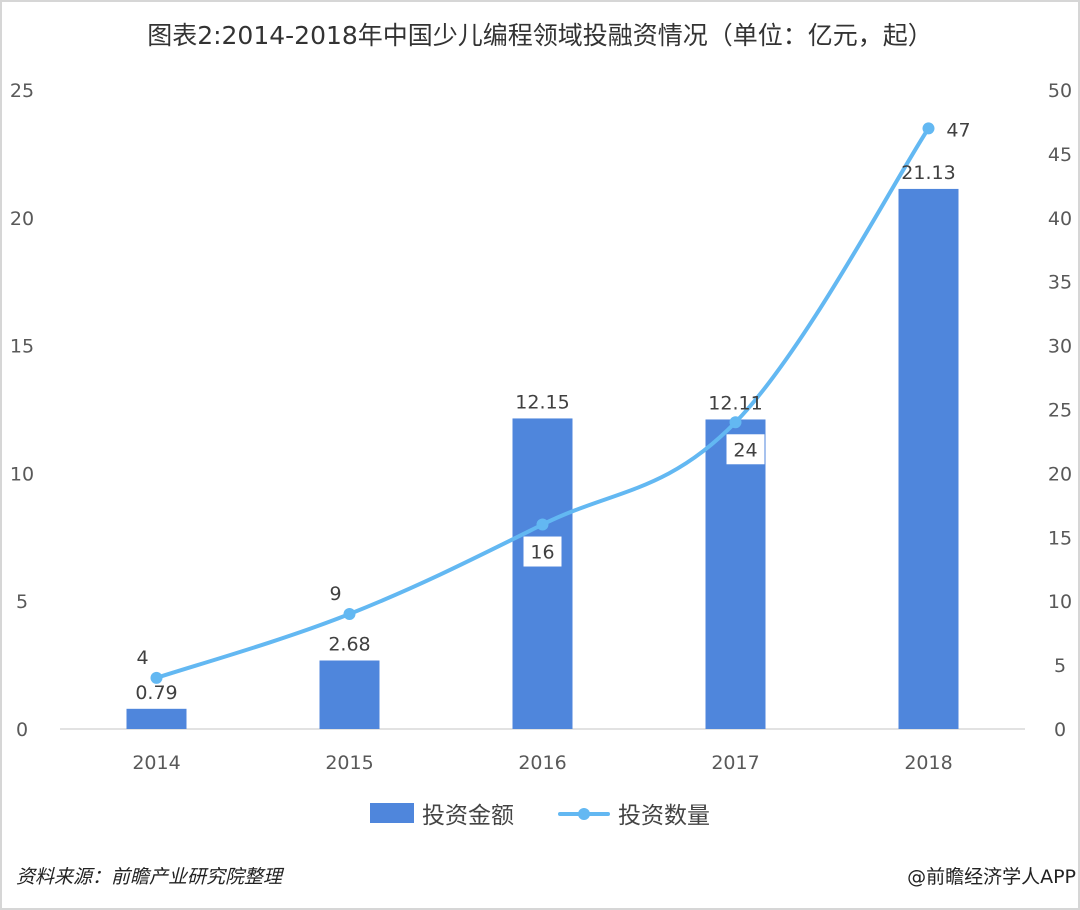  Describe the element at coordinates (1060, 283) in the screenshot. I see `y-right-tick-label: 35` at that location.